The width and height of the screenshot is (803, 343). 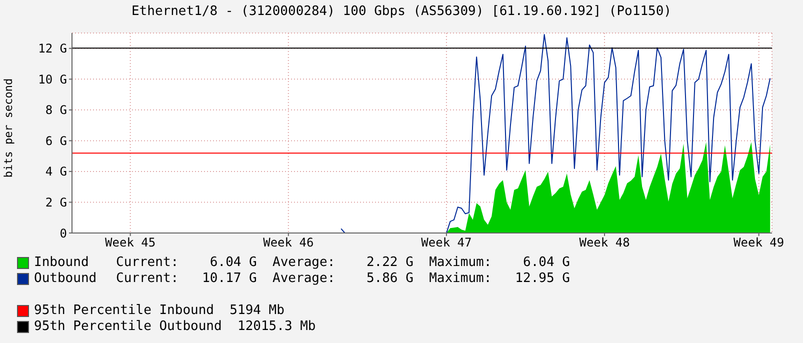 I want to click on x-tick-label: Week 48, so click(x=604, y=243).